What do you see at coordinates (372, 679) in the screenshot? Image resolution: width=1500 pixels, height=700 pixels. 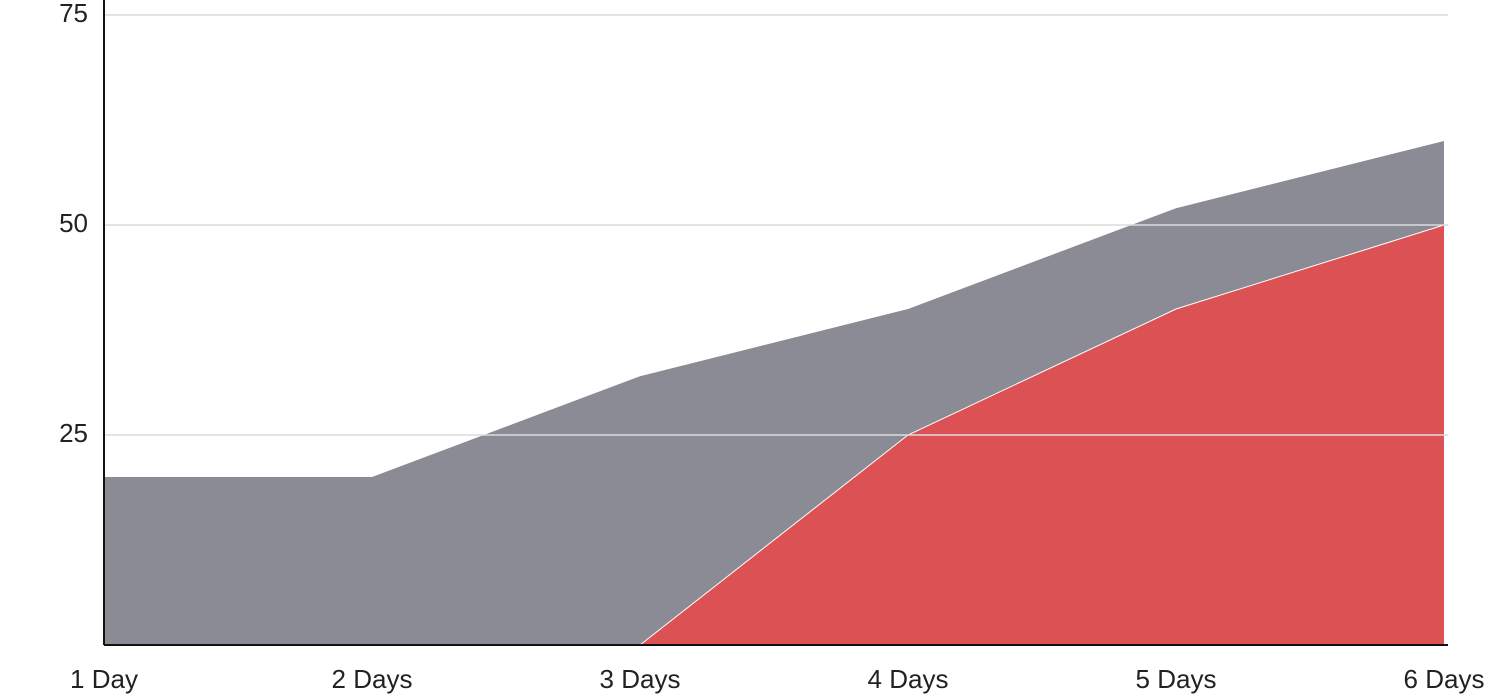 I see `x-tick-label: 2 Days` at bounding box center [372, 679].